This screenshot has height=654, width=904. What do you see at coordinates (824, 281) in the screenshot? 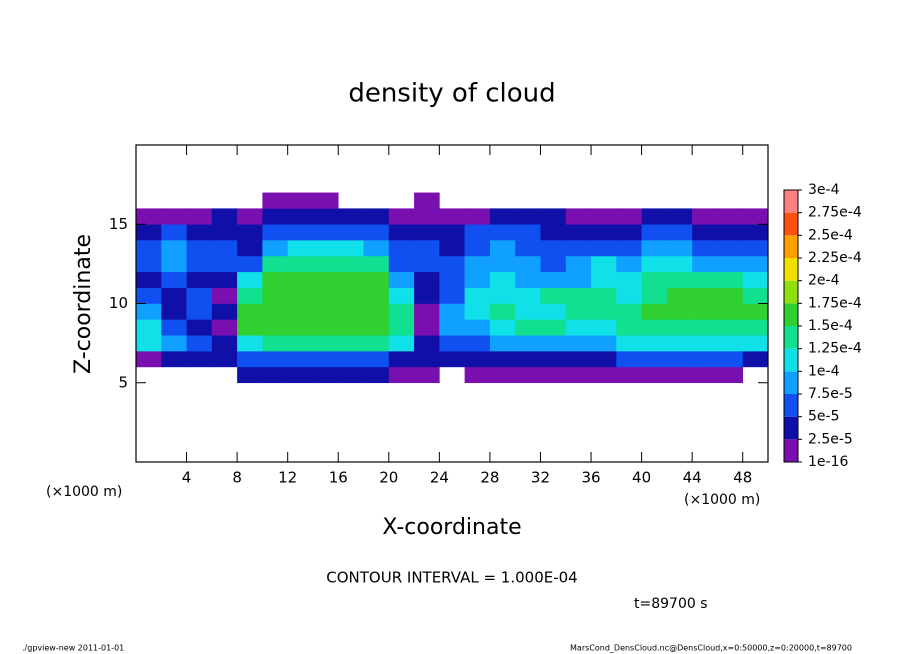
I see `colorbar-label: 2e-4` at bounding box center [824, 281].